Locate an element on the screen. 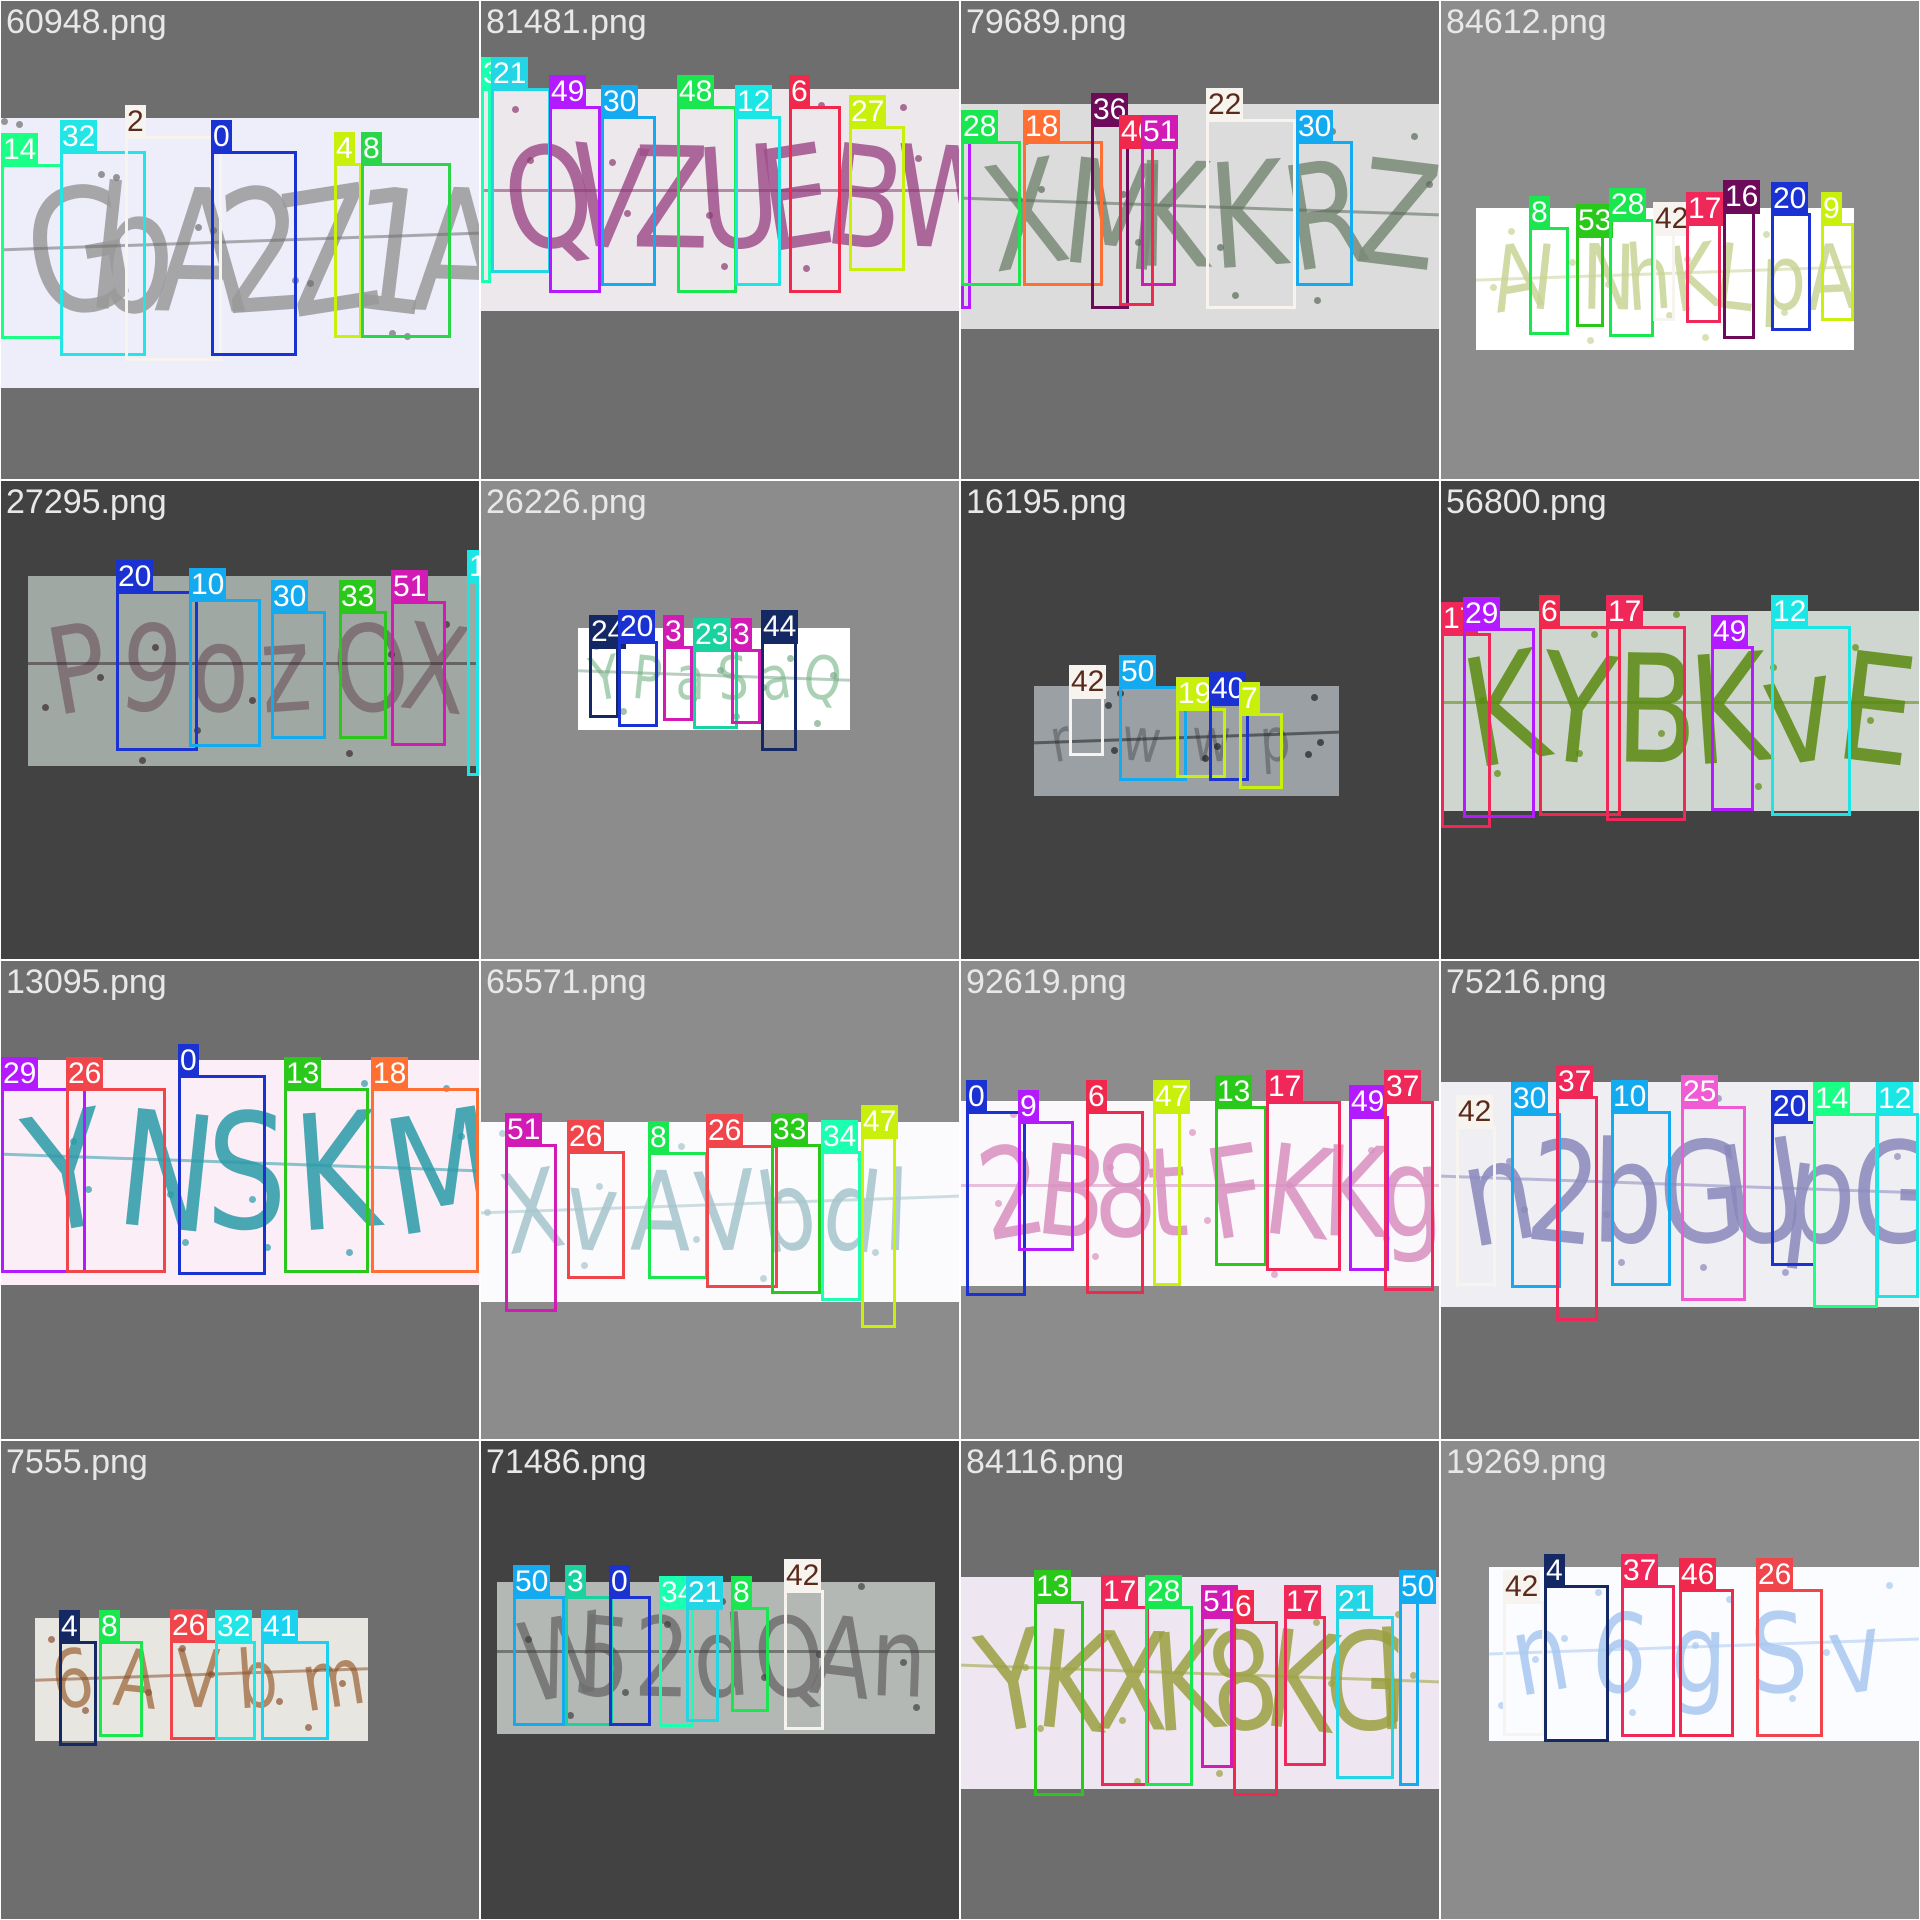  detection-box: 7 is located at coordinates (1261, 735).